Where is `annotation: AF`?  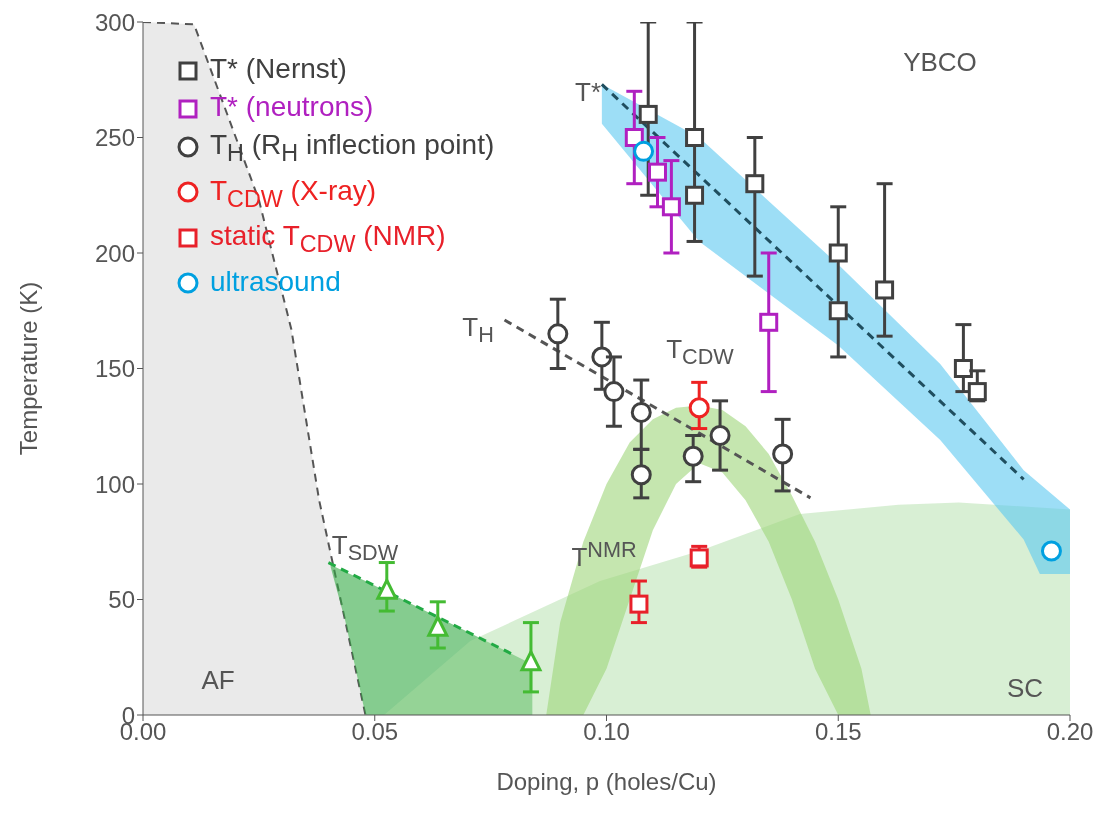 annotation: AF is located at coordinates (218, 680).